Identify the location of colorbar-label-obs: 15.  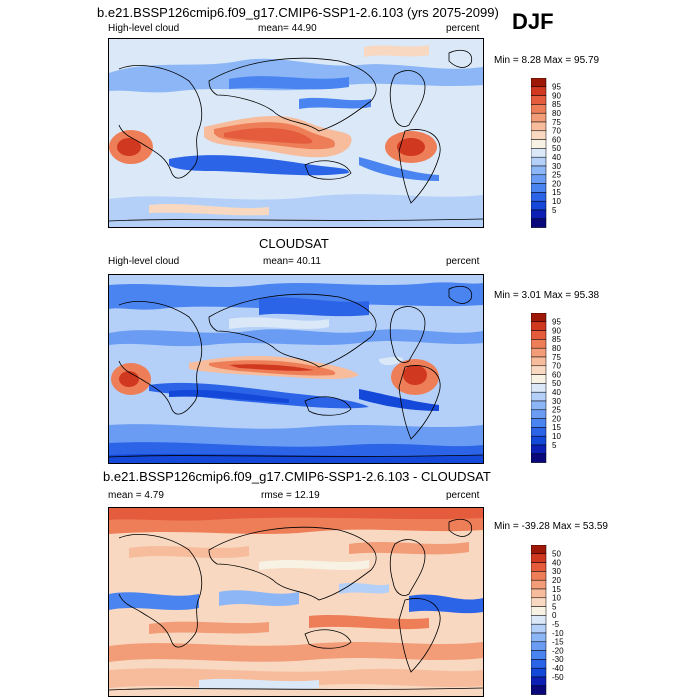
(556, 427).